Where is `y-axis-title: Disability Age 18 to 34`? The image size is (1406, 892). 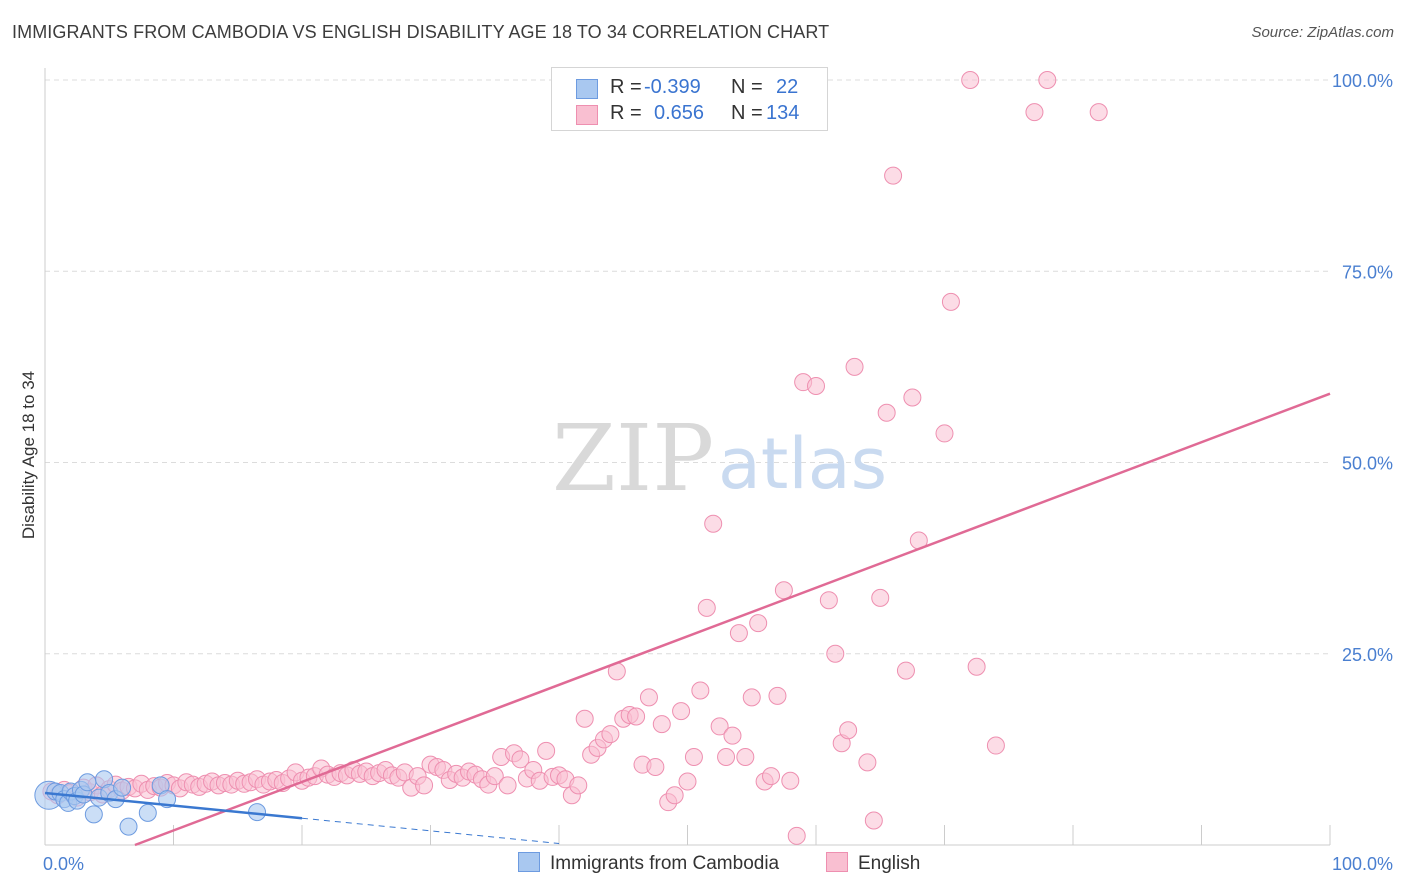 y-axis-title: Disability Age 18 to 34 is located at coordinates (28, 455).